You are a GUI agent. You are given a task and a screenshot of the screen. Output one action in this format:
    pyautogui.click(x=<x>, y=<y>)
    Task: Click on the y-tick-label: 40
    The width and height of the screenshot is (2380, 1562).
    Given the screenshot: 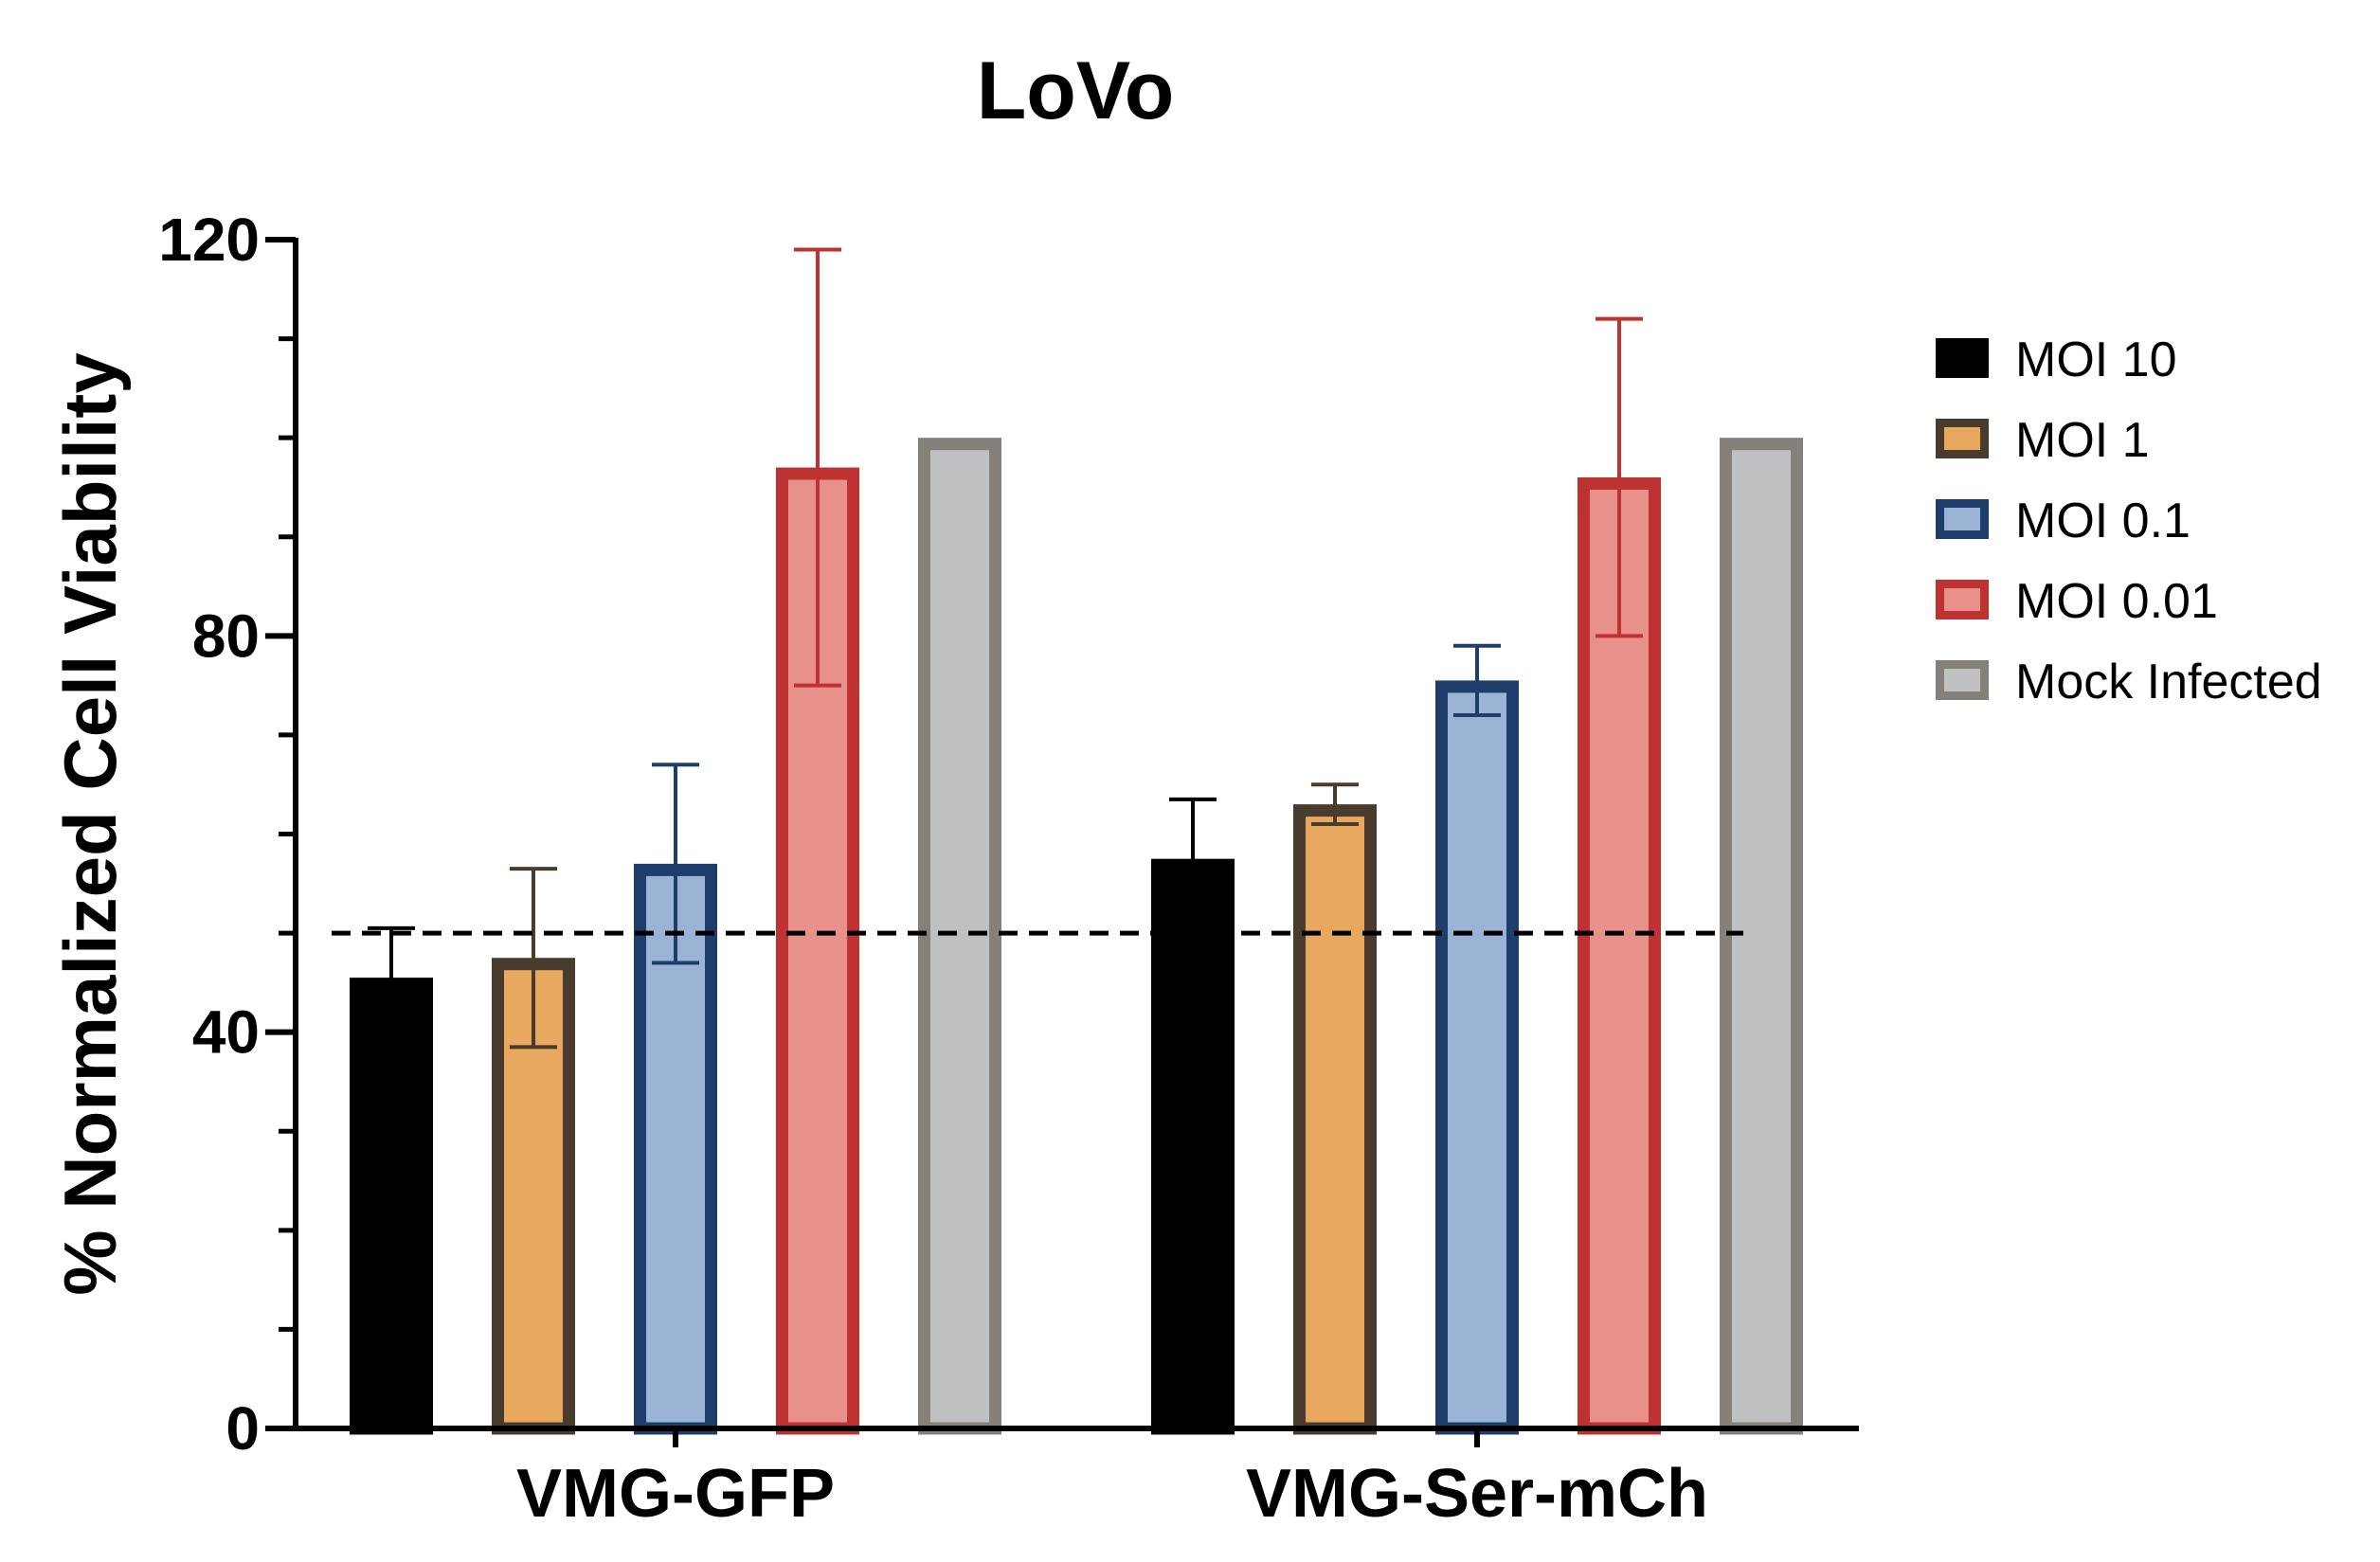 What is the action you would take?
    pyautogui.click(x=226, y=1032)
    